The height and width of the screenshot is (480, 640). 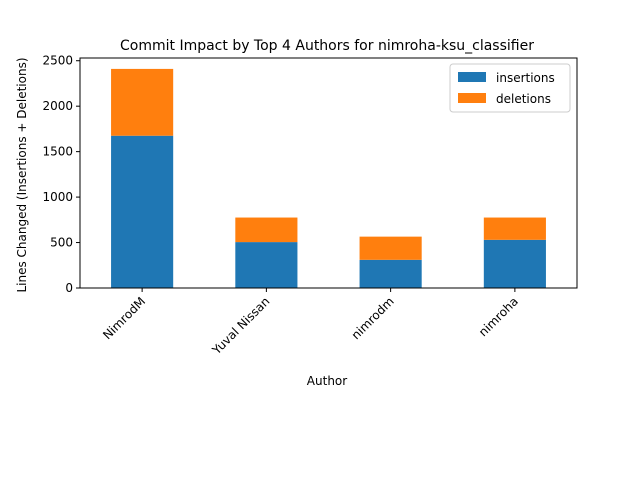 I want to click on y-tick-label: 0, so click(x=69, y=288).